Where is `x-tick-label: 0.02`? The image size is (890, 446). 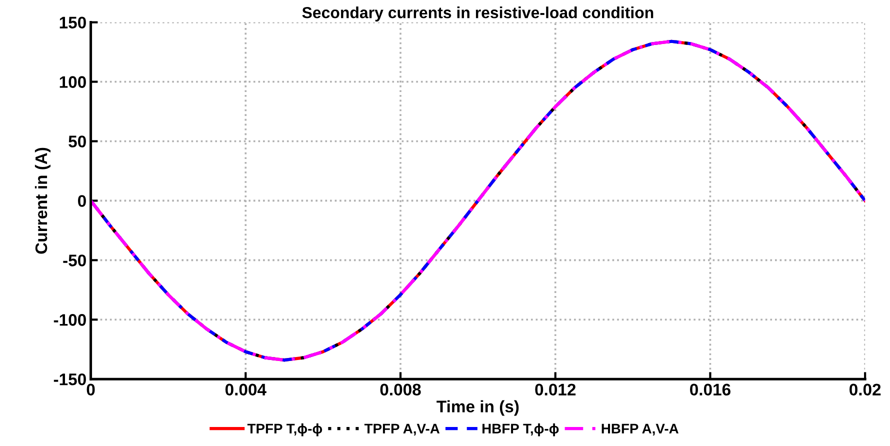 x-tick-label: 0.02 is located at coordinates (865, 390).